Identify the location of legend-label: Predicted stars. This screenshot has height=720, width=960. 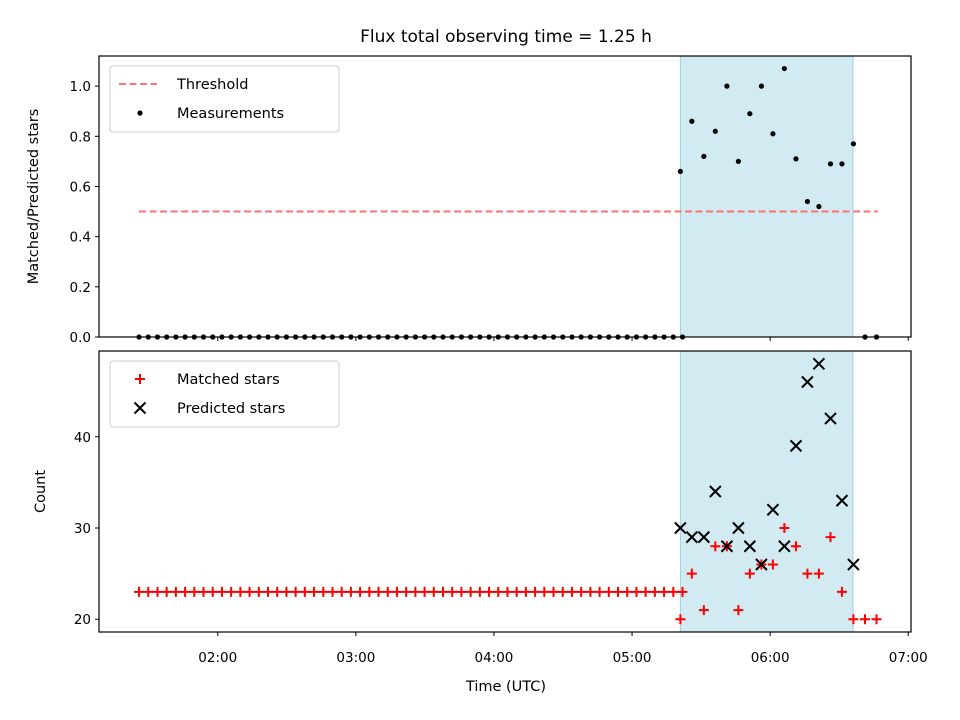
(231, 409).